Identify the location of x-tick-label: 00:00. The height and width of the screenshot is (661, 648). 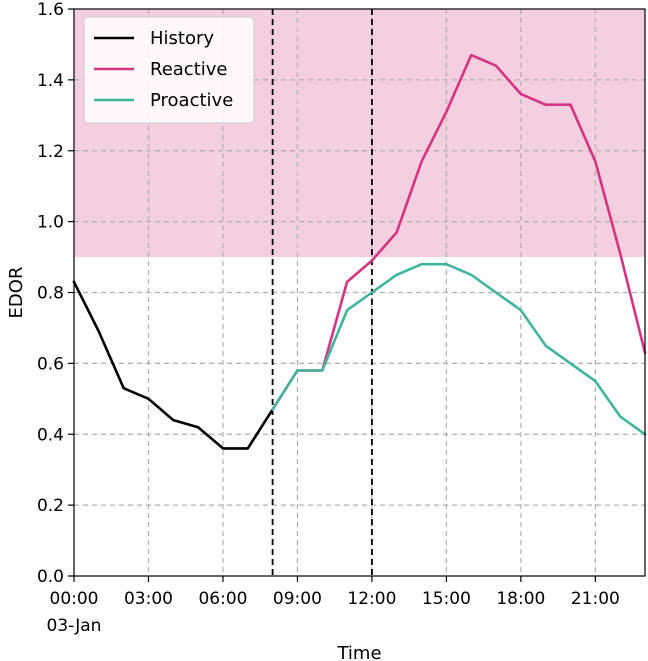
(74, 599).